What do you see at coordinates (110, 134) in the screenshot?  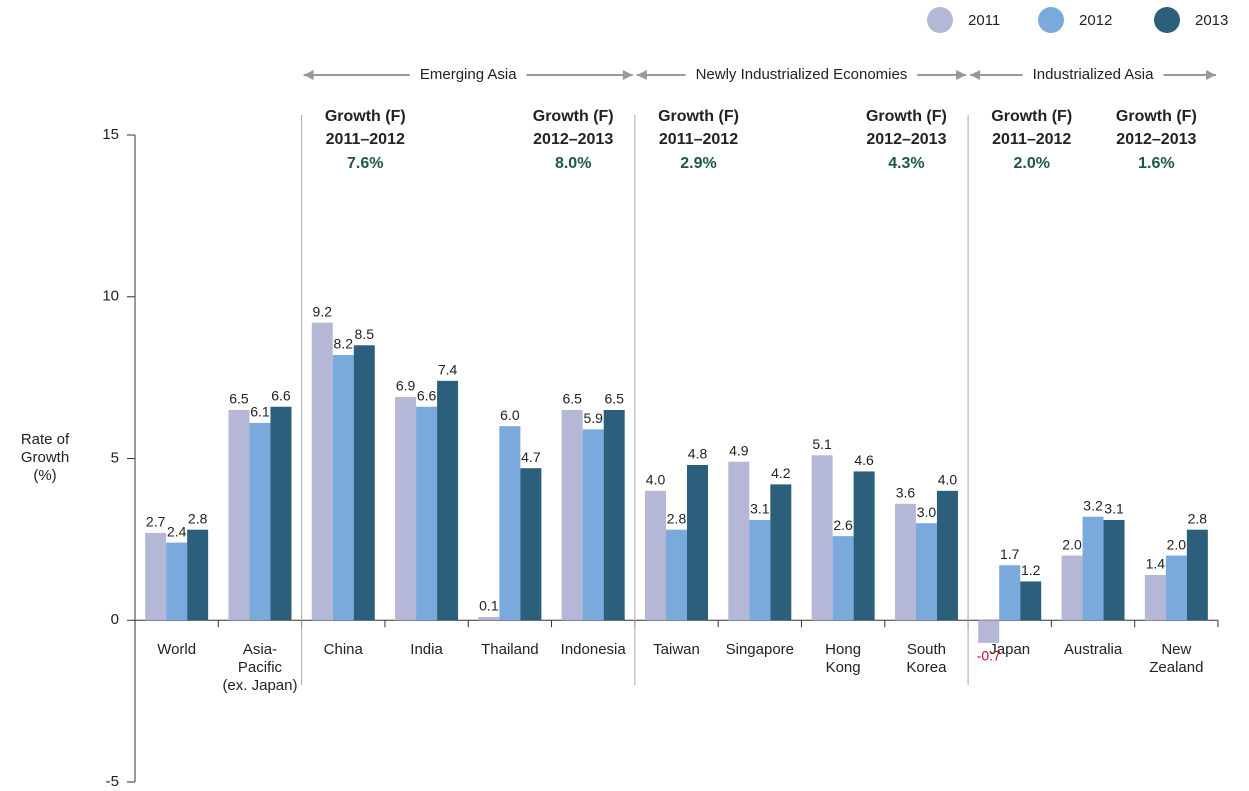 I see `y-tick-label: 15` at bounding box center [110, 134].